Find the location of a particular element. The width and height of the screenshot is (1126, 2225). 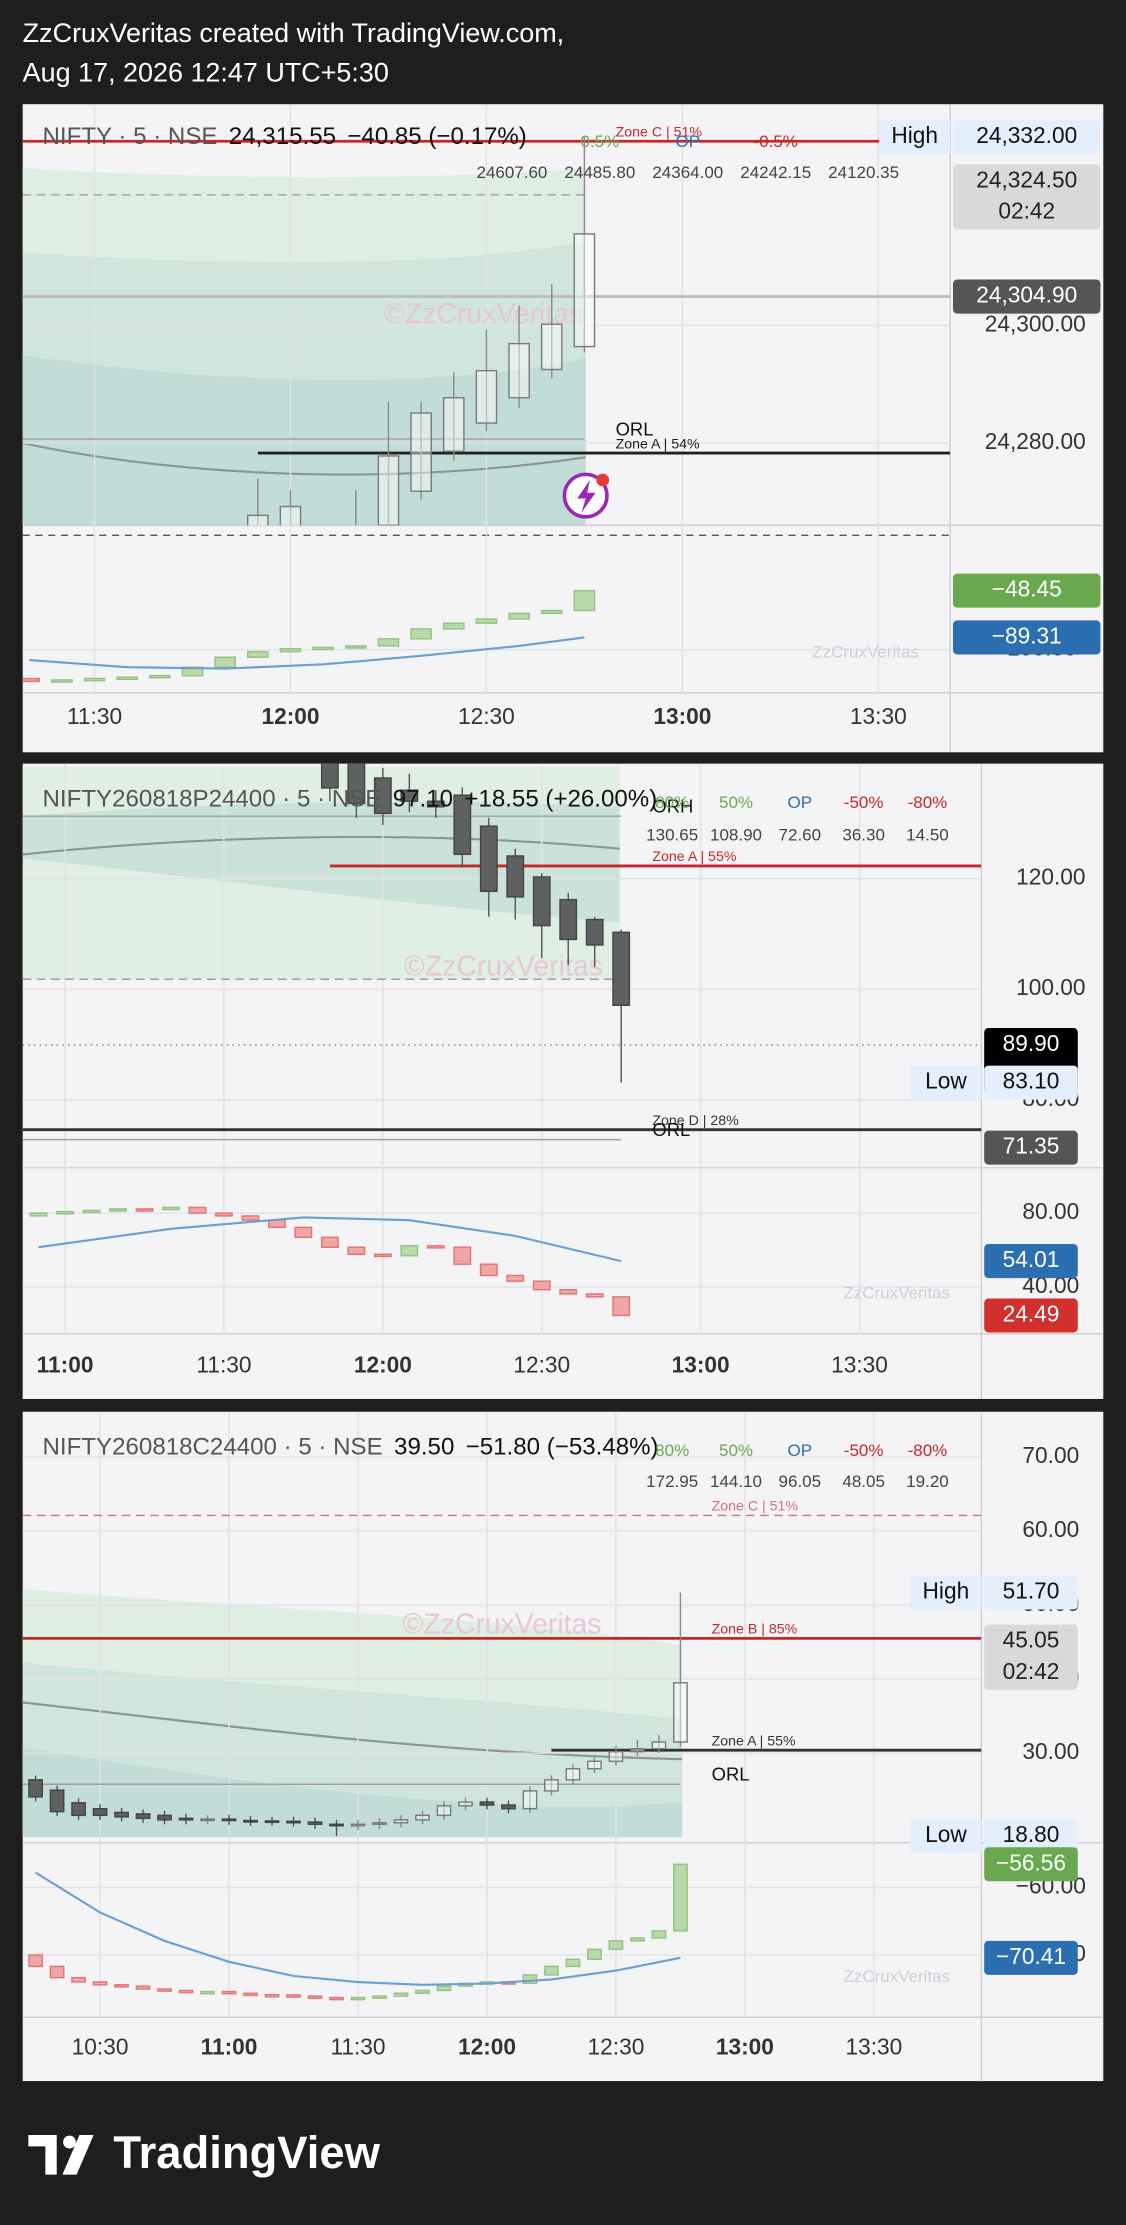

price-tag-label: −70.41 is located at coordinates (1031, 1956).